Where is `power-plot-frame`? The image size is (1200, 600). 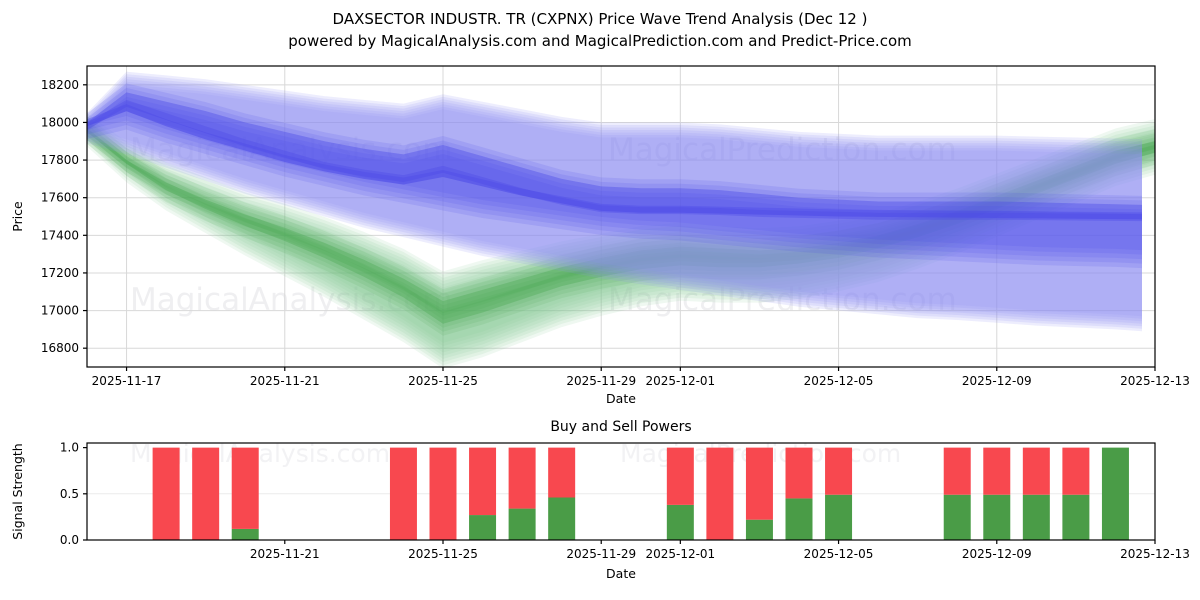 power-plot-frame is located at coordinates (621, 491).